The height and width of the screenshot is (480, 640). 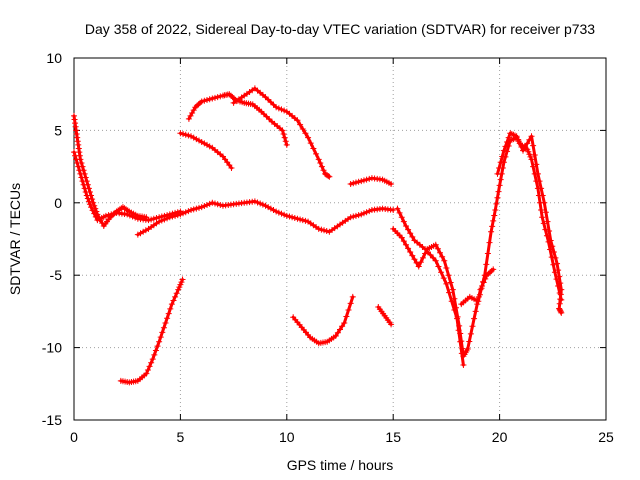 I want to click on x-tick-label: 20, so click(x=500, y=437).